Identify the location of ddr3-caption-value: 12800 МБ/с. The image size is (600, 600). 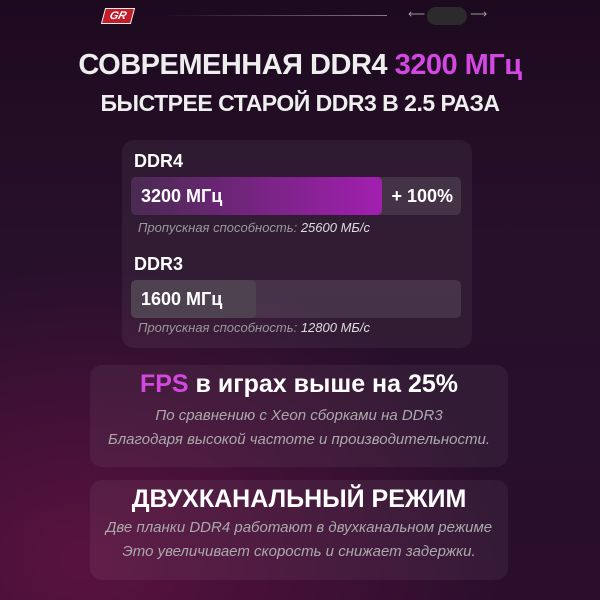
(335, 327).